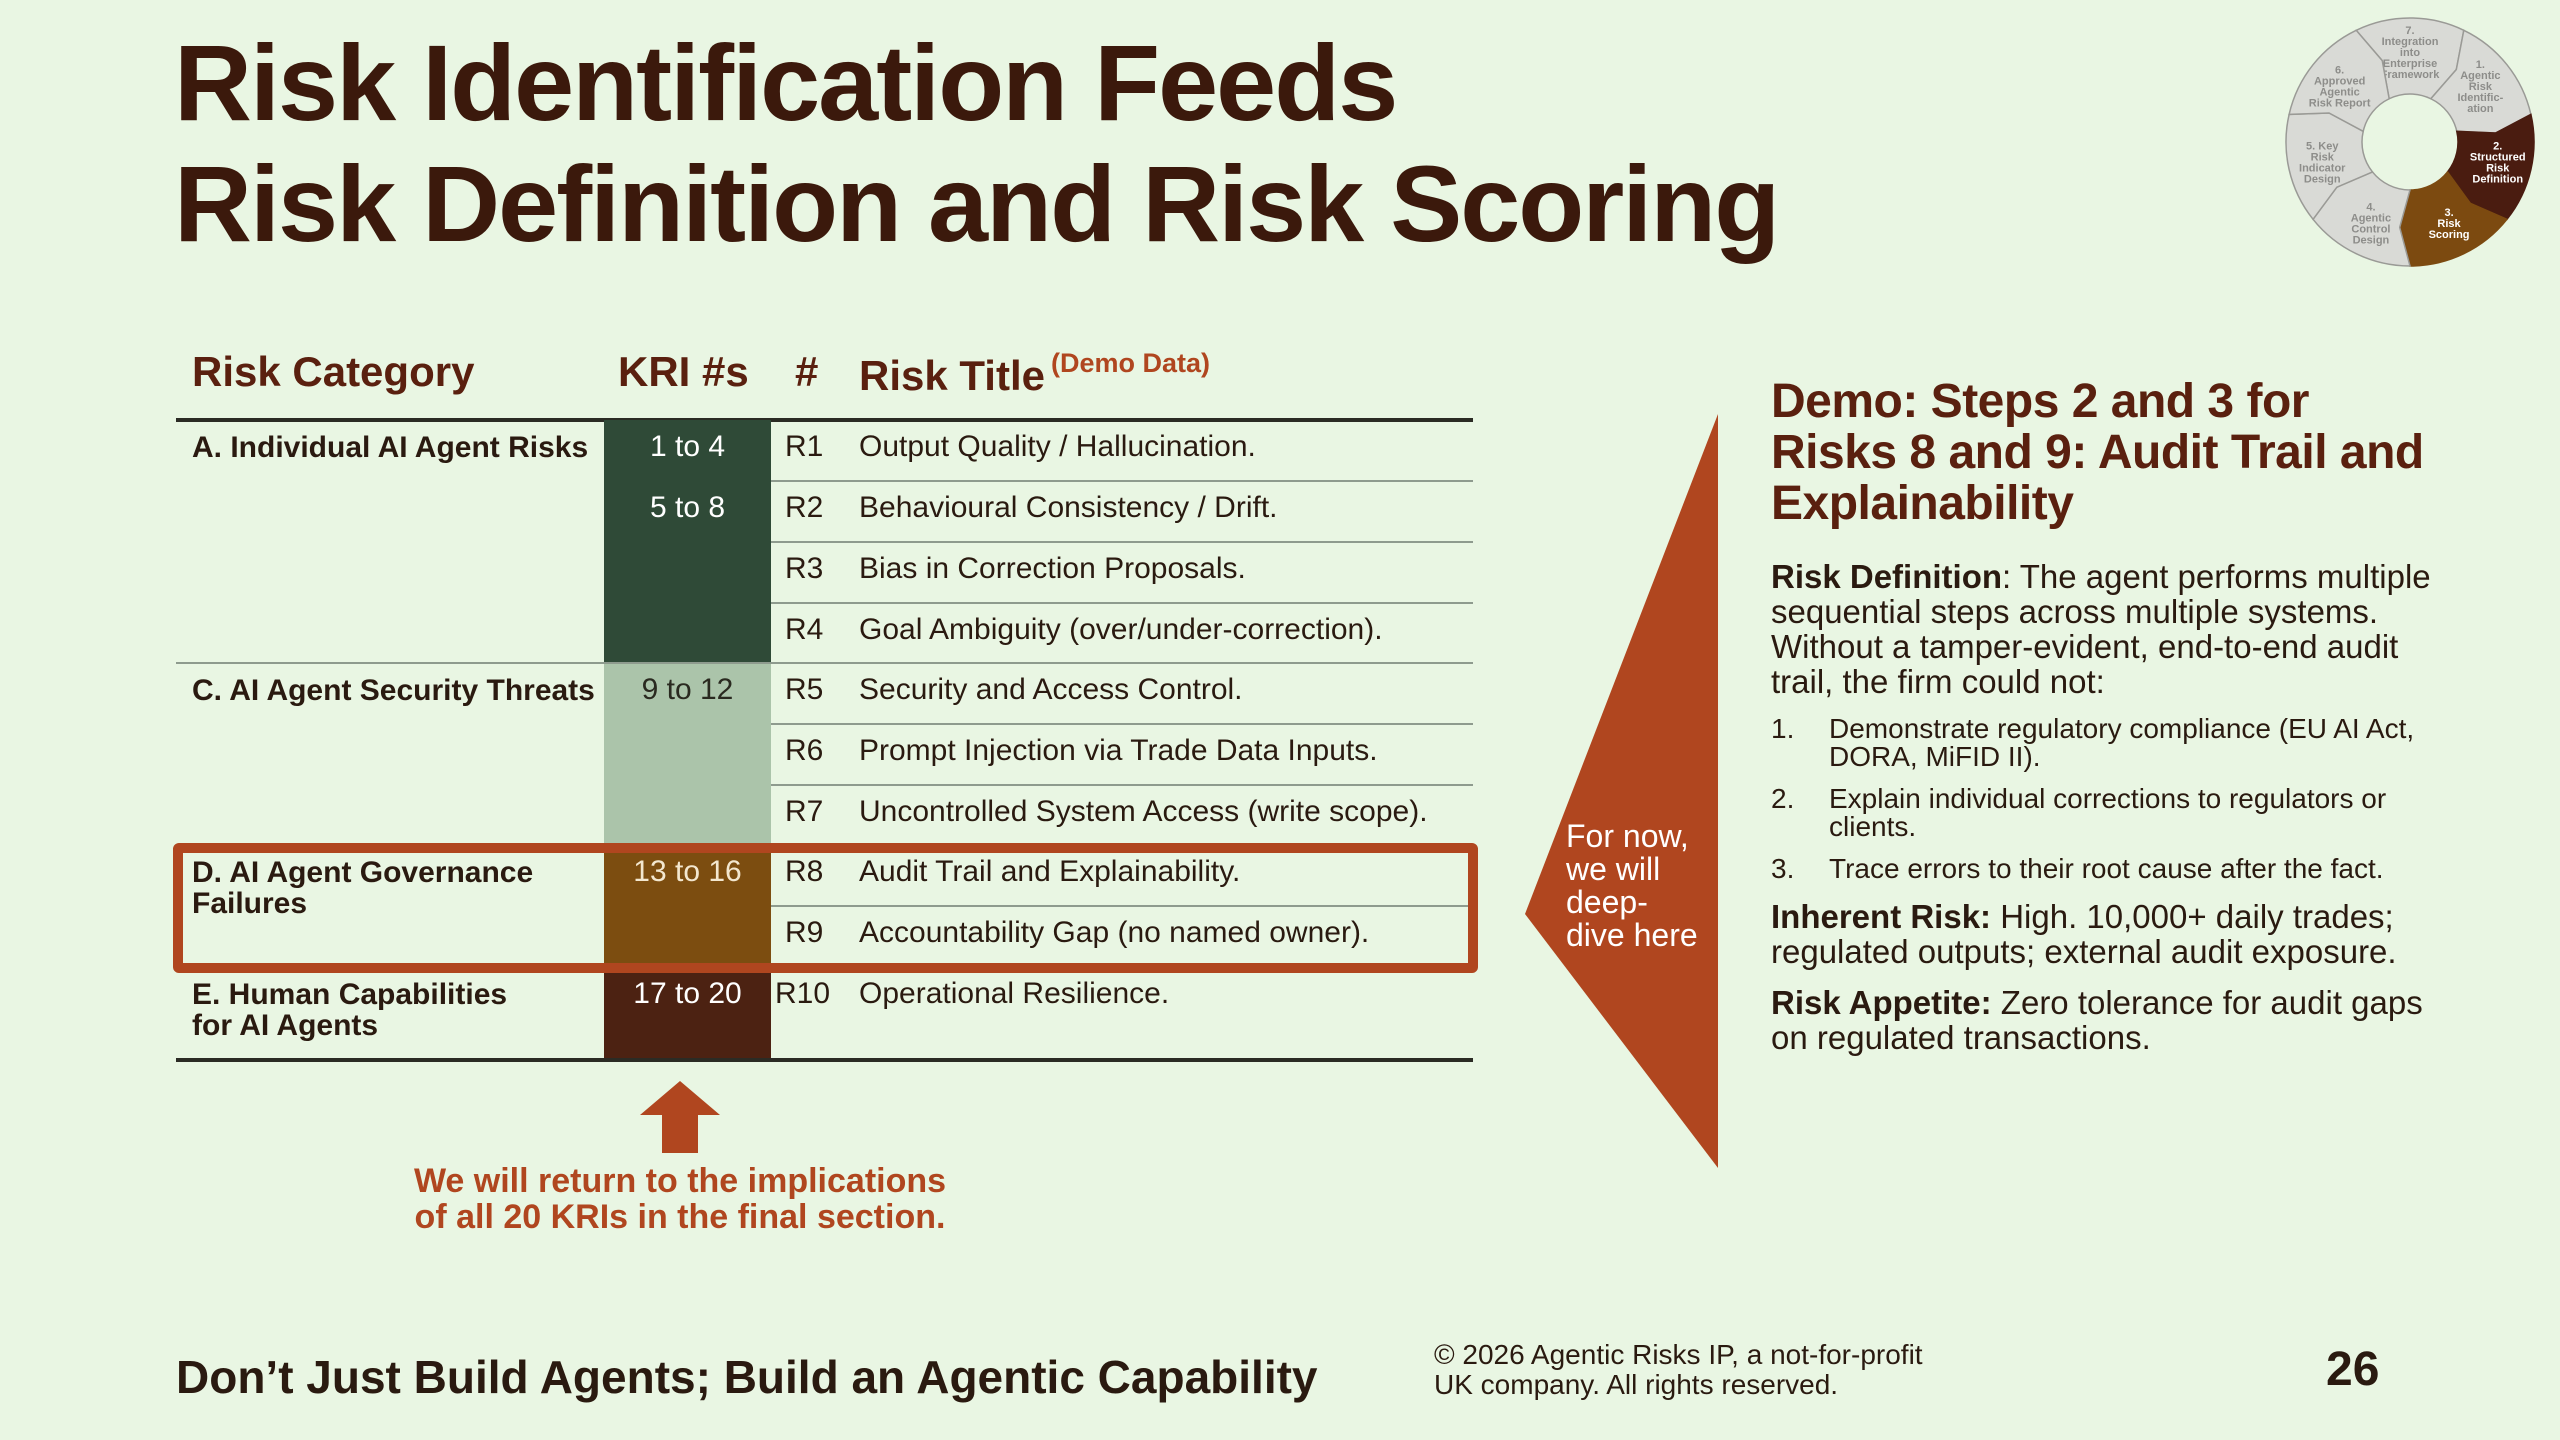 Image resolution: width=2560 pixels, height=1440 pixels. I want to click on header-kri: KRI #s, so click(683, 371).